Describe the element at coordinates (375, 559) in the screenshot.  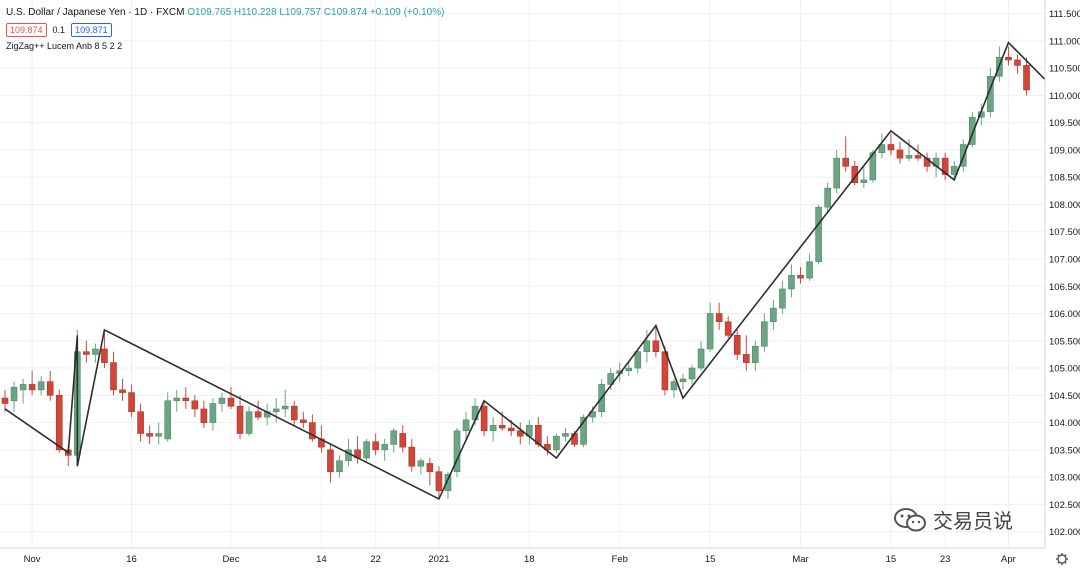
I see `time-tick-label: 22` at that location.